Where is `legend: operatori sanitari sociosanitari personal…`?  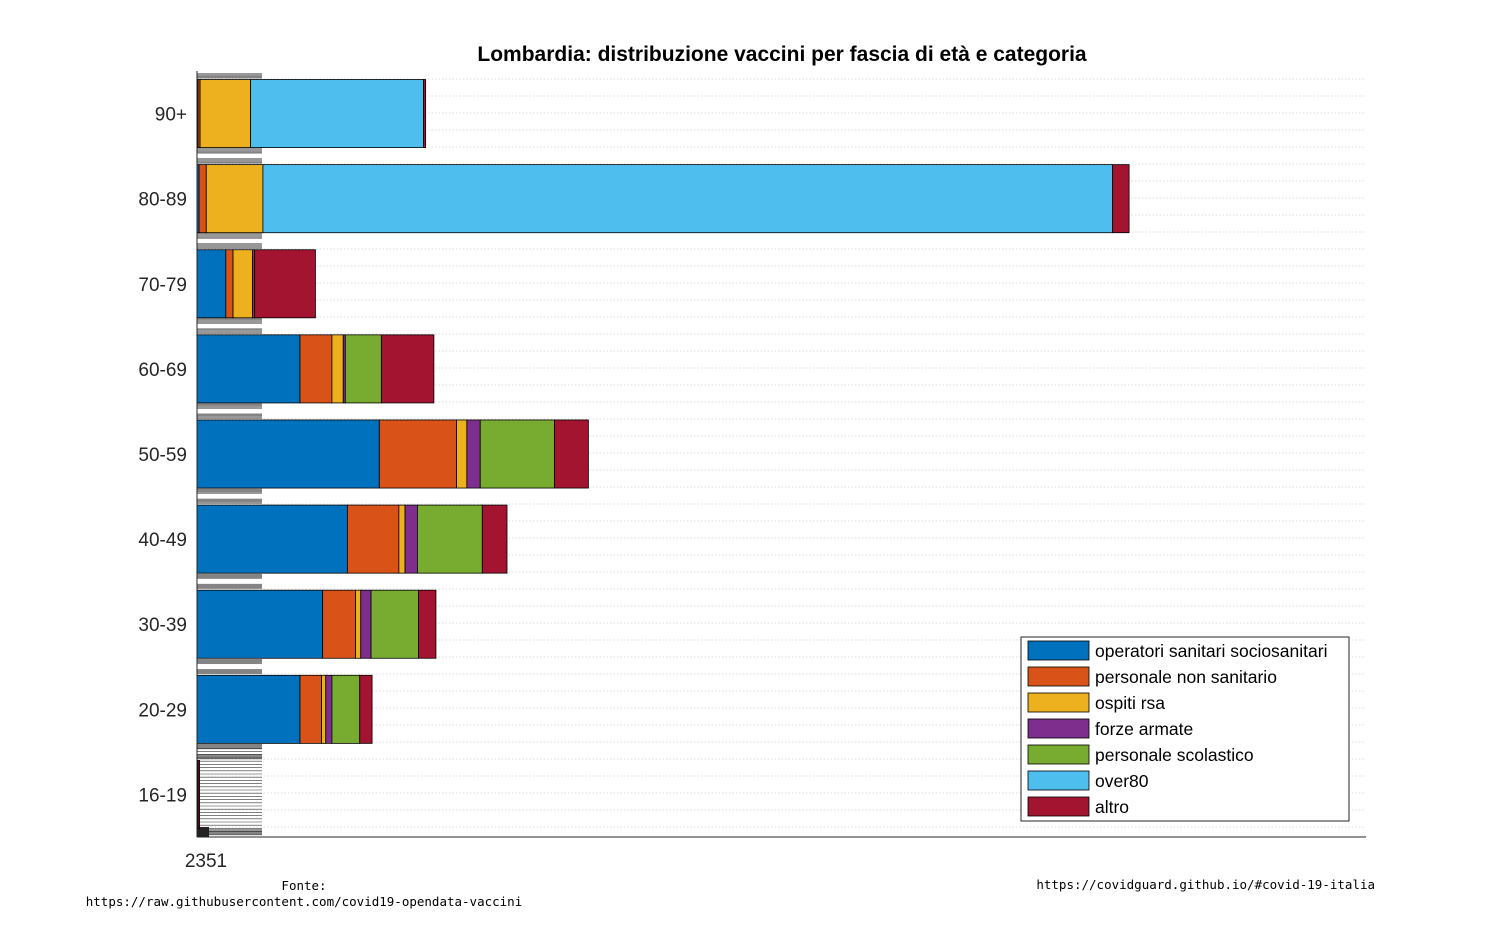
legend: operatori sanitari sociosanitari personal… is located at coordinates (1185, 729).